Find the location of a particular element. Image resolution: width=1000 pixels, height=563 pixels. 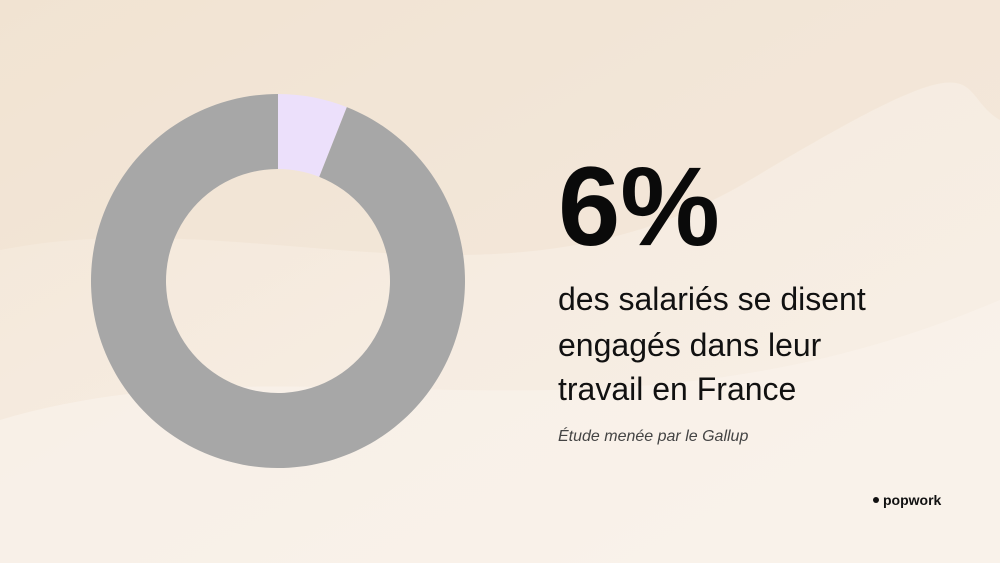

source-note: Étude menée par le Gallup is located at coordinates (653, 435).